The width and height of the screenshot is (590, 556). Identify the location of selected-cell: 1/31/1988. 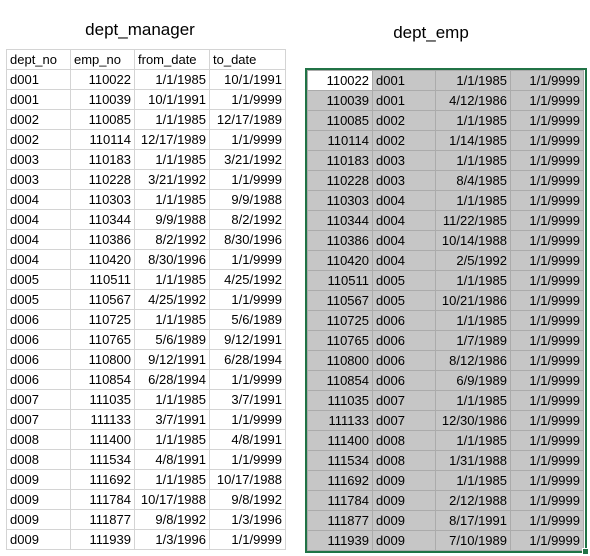
(473, 460).